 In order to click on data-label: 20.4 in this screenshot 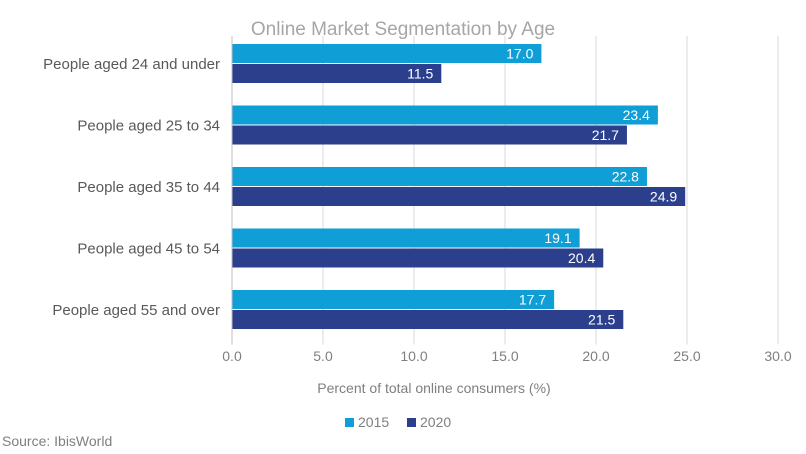, I will do `click(581, 258)`.